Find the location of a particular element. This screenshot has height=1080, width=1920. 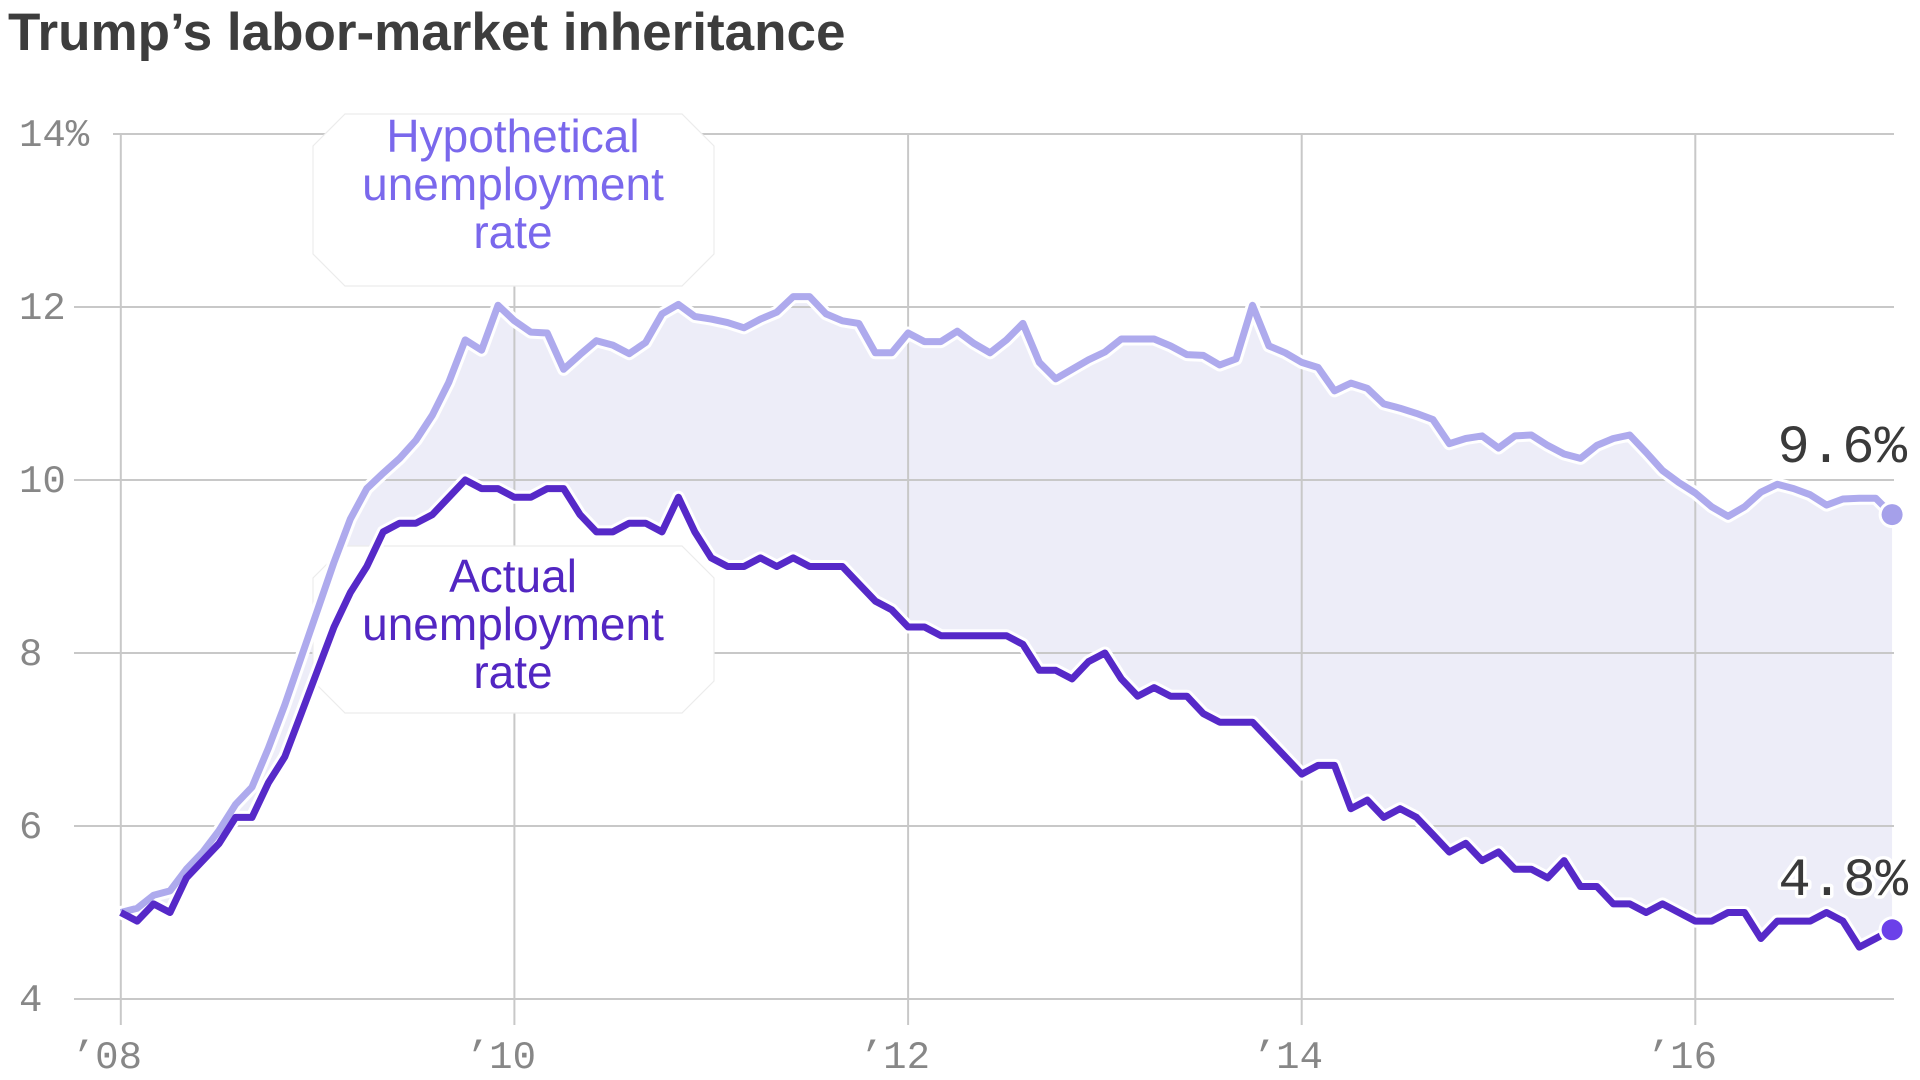

svg-text: 14% is located at coordinates (54, 136).